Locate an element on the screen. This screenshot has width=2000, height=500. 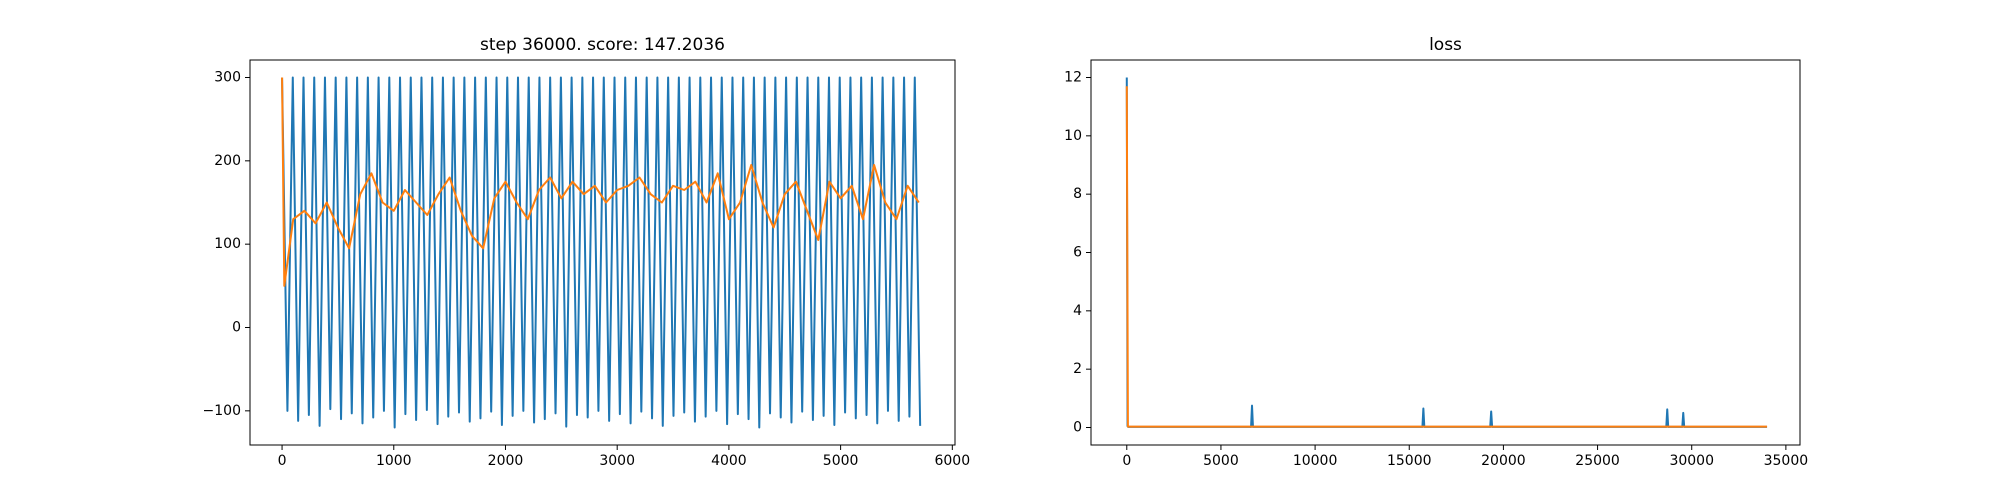
x-tick-label: 4000 is located at coordinates (729, 461).